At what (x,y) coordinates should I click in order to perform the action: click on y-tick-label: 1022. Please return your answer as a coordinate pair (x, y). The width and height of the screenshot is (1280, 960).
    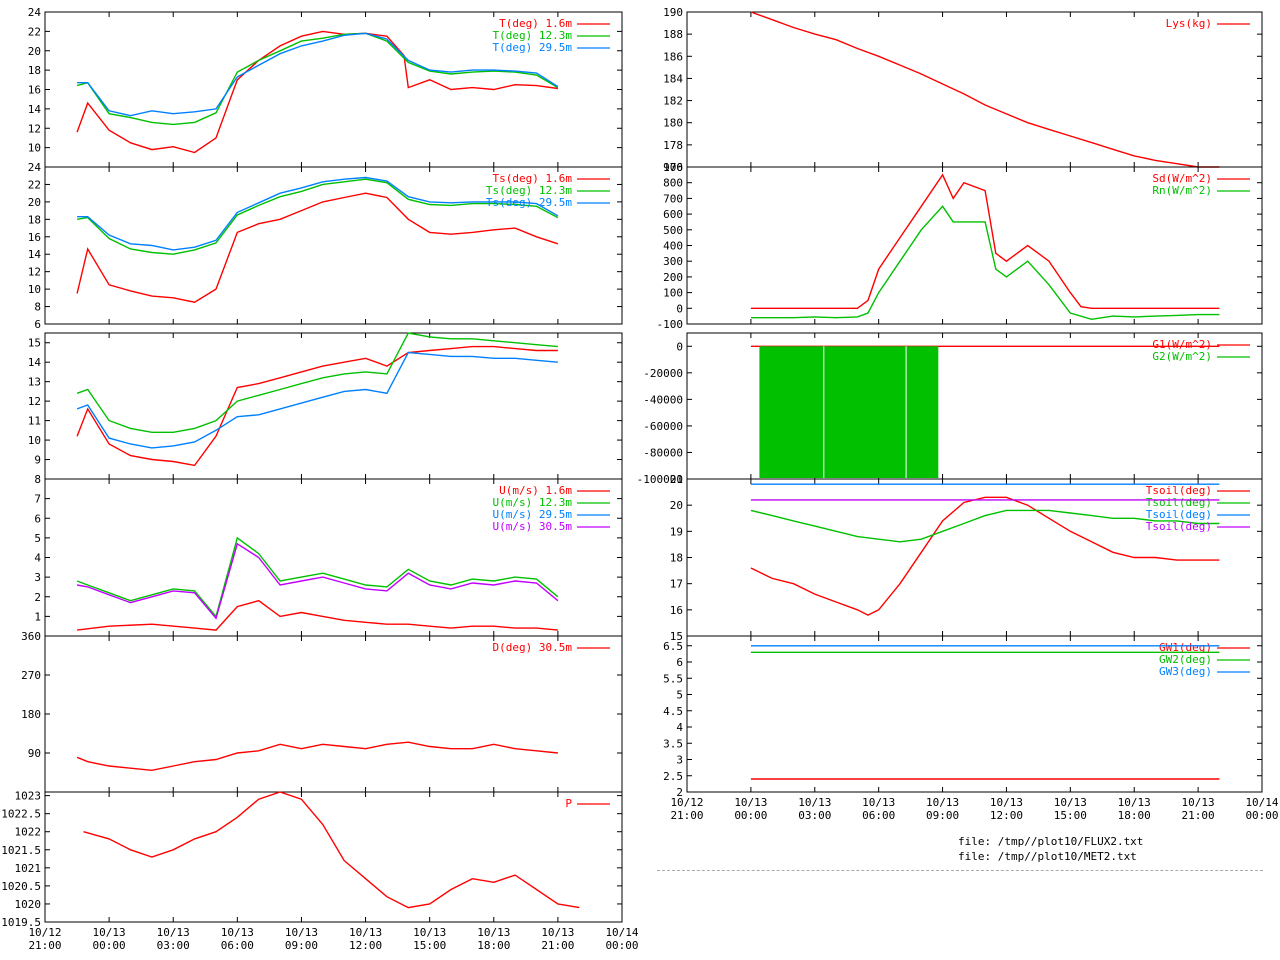
    Looking at the image, I should click on (28, 832).